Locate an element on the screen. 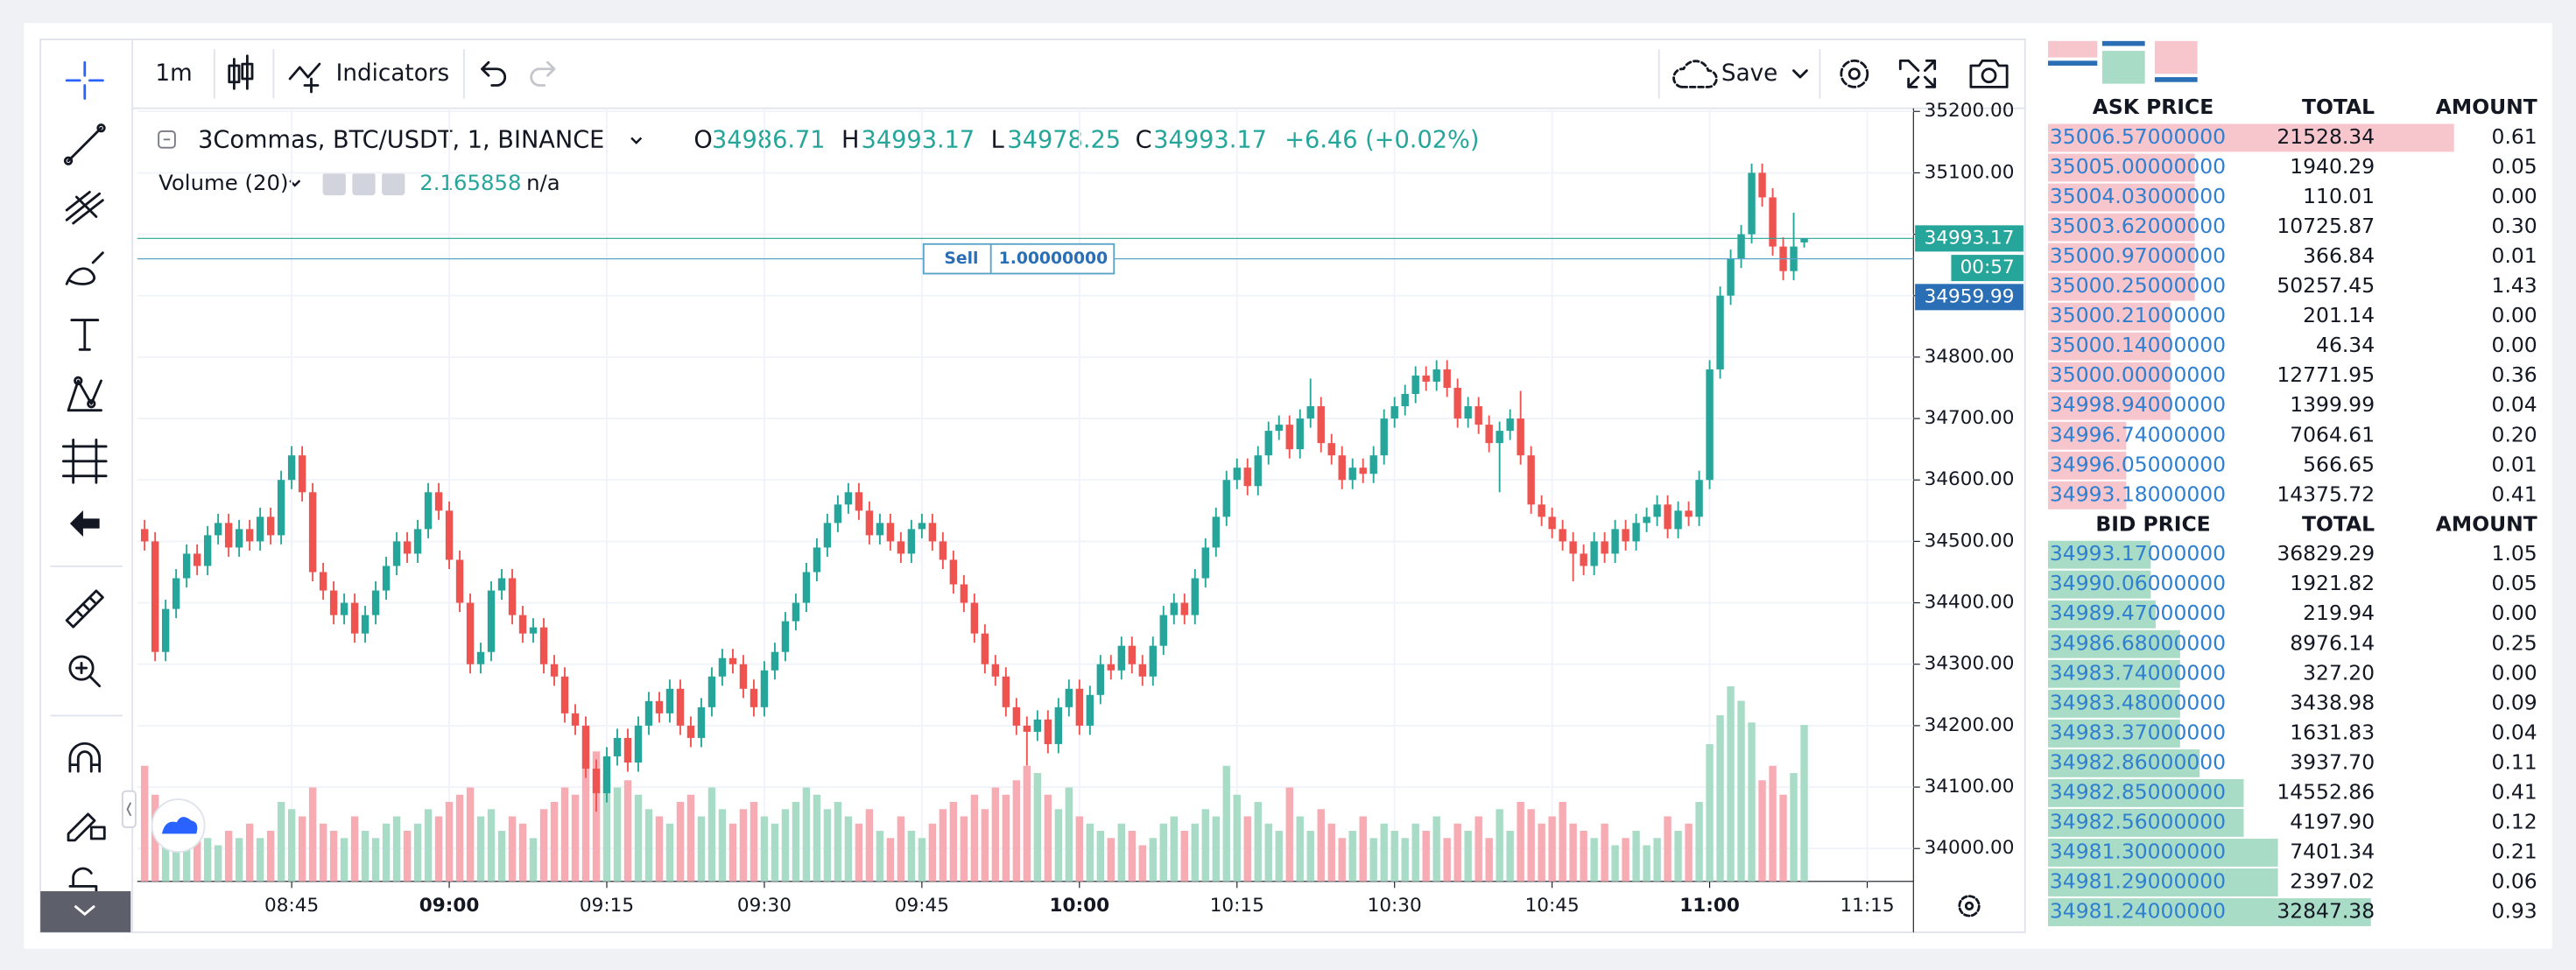  total-cell: 3937.70 is located at coordinates (2332, 761).